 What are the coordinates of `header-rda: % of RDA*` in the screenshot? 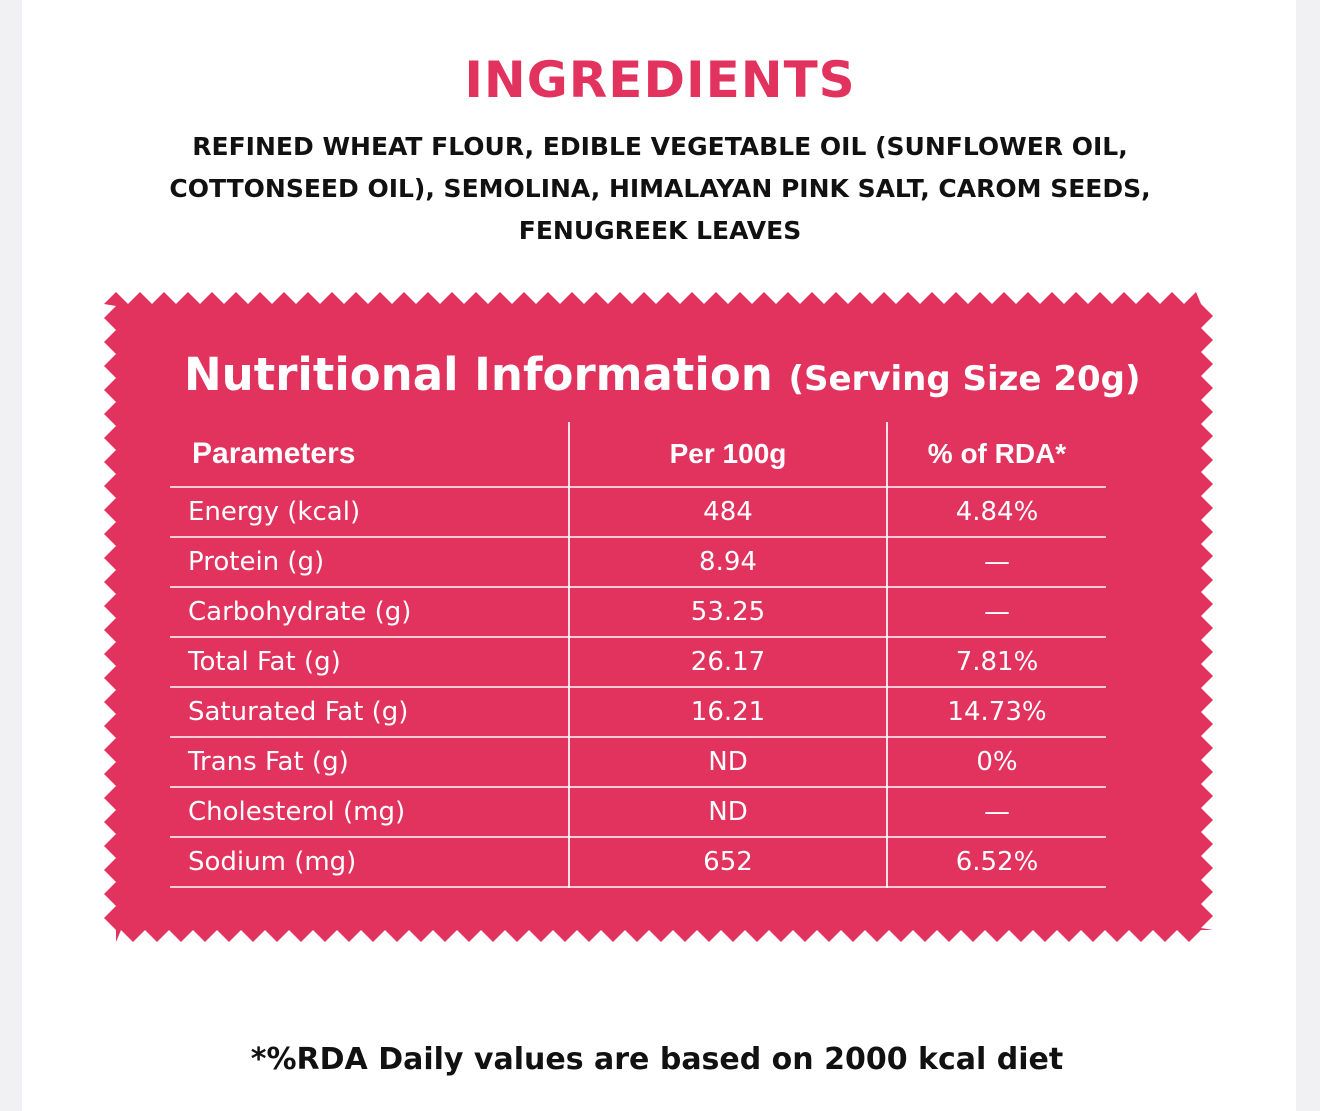 It's located at (996, 455).